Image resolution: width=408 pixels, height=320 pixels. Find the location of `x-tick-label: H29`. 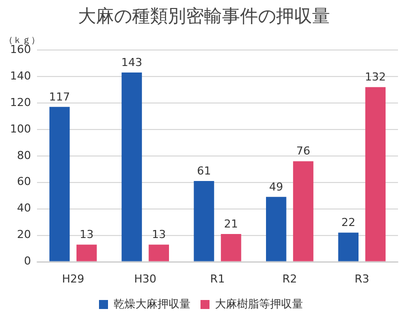

x-tick-label: H29 is located at coordinates (73, 279).